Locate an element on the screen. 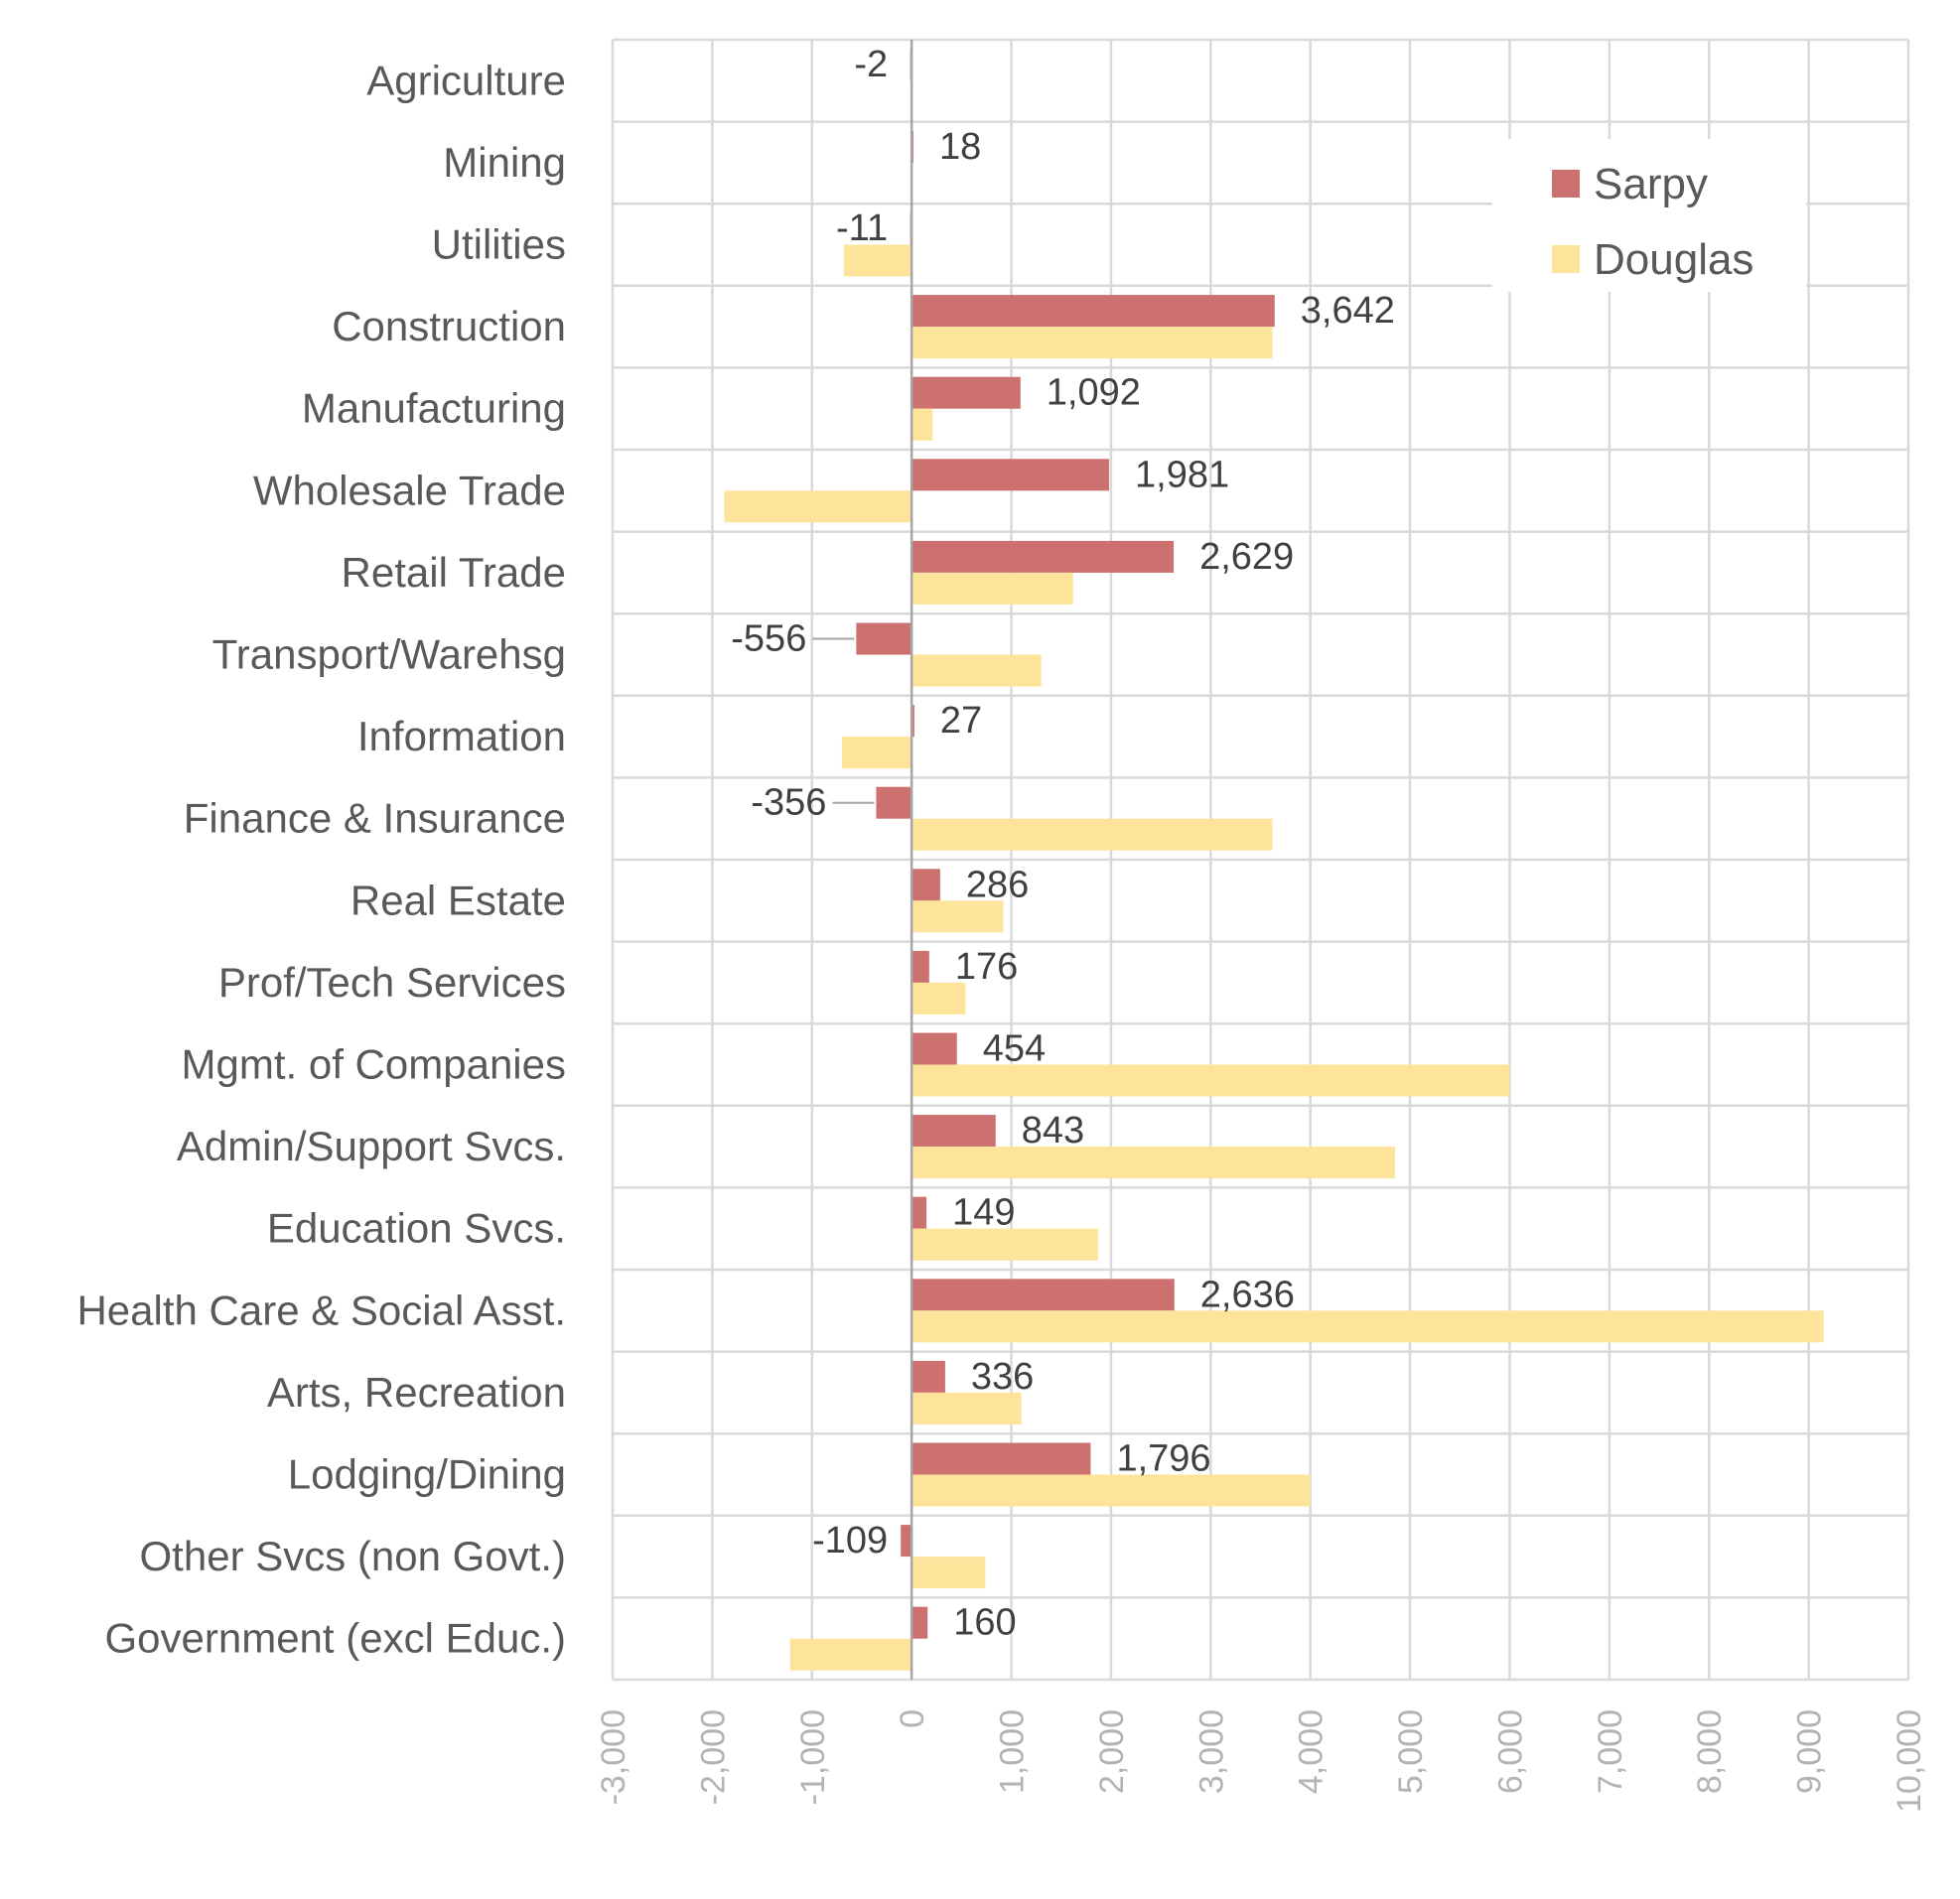  category-label: Wholesale Trade is located at coordinates (409, 490).